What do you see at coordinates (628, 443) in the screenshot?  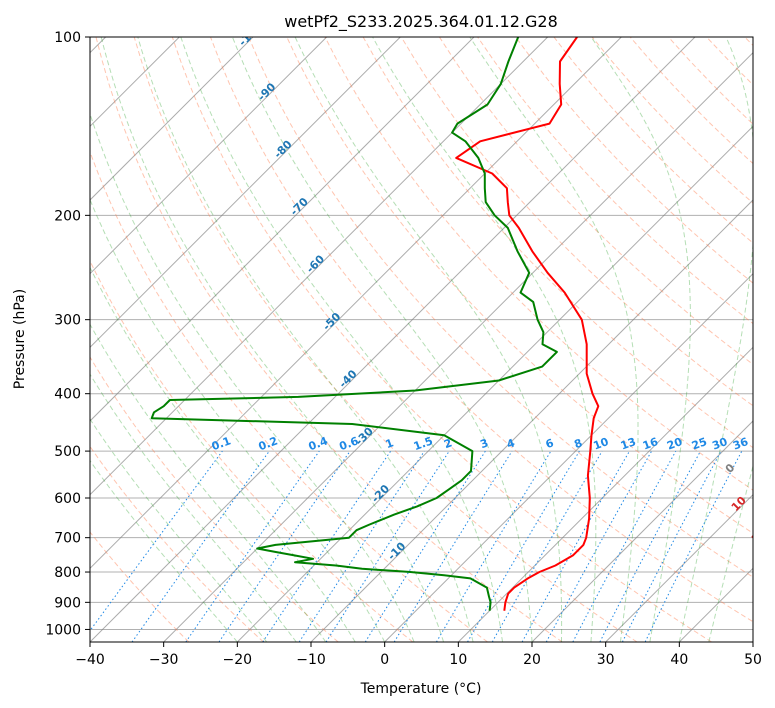 I see `mixing-ratio-label: 13` at bounding box center [628, 443].